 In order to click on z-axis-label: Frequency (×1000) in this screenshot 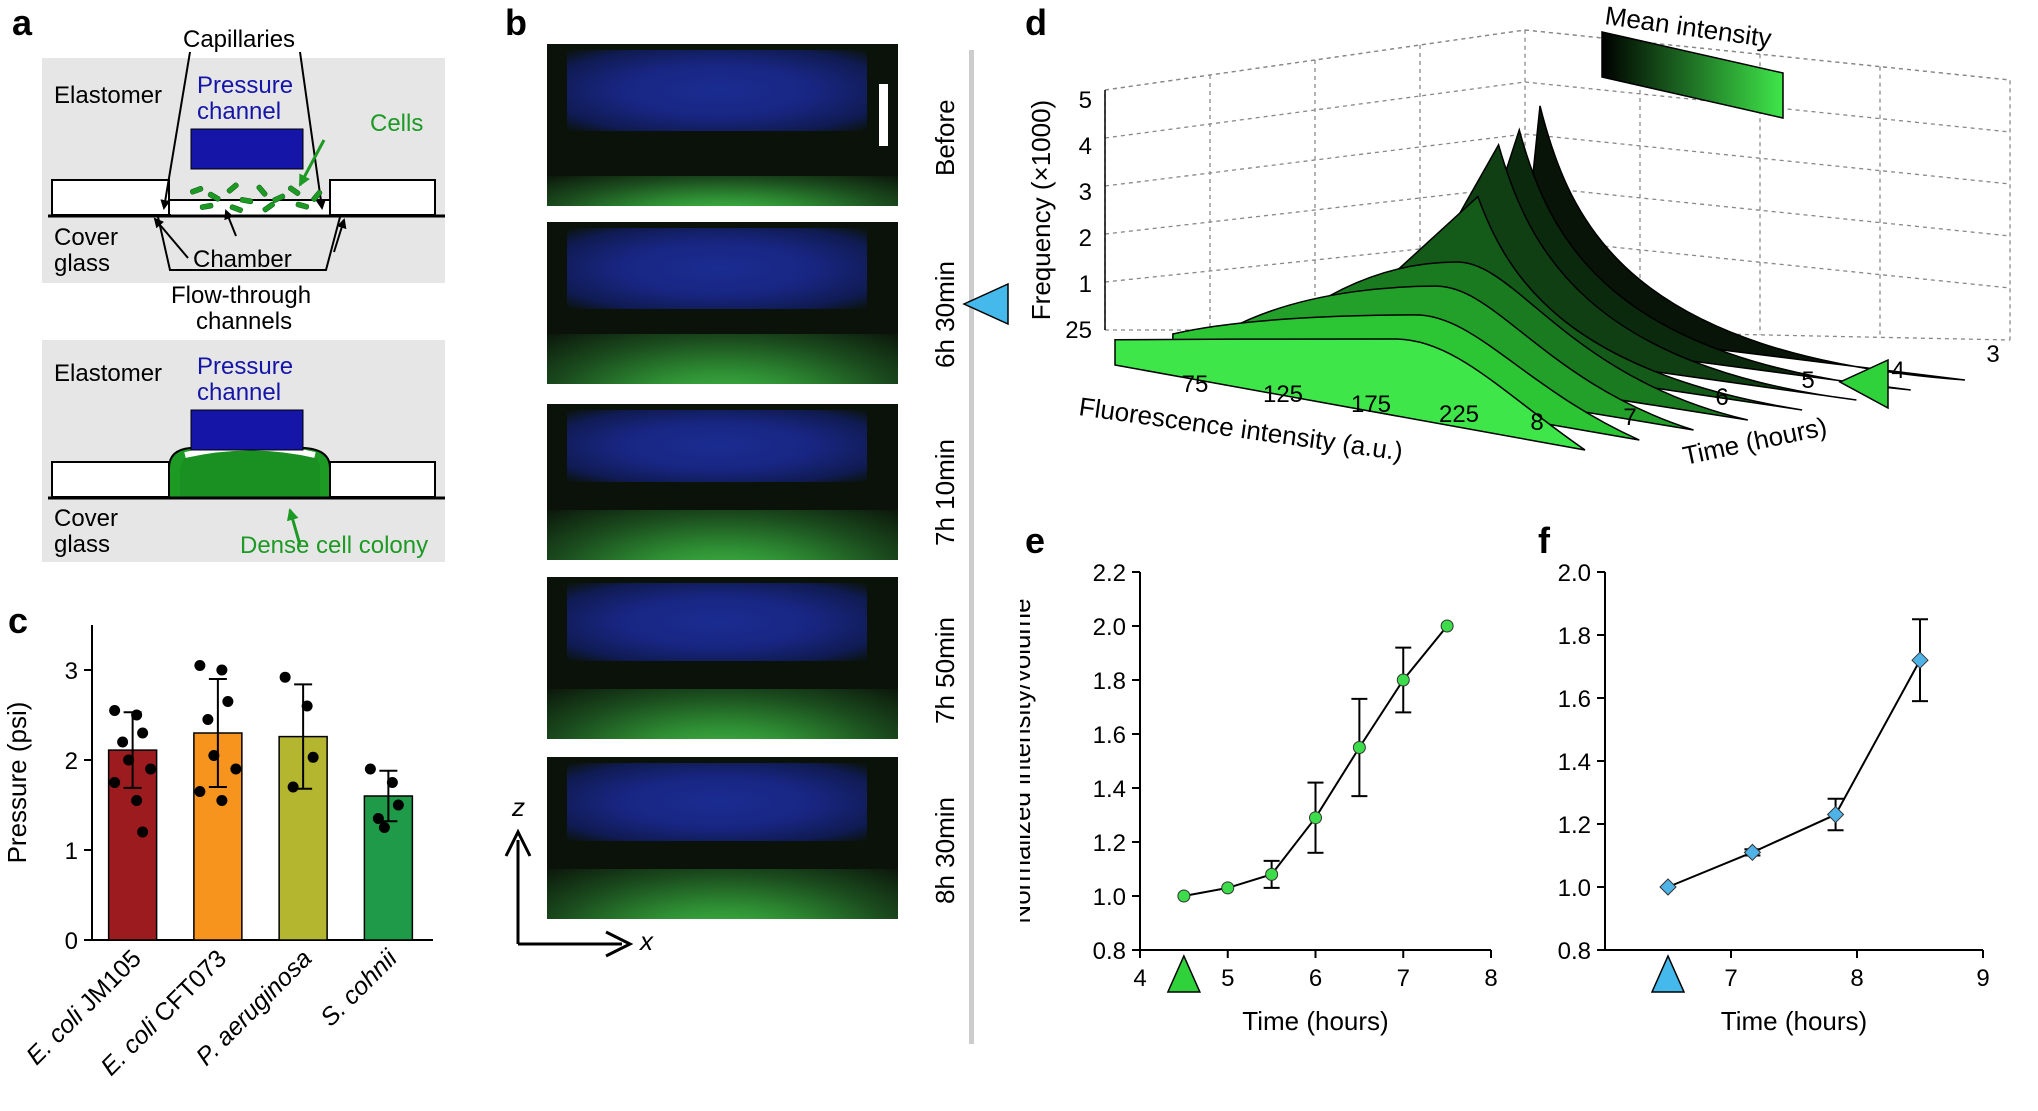, I will do `click(1041, 210)`.